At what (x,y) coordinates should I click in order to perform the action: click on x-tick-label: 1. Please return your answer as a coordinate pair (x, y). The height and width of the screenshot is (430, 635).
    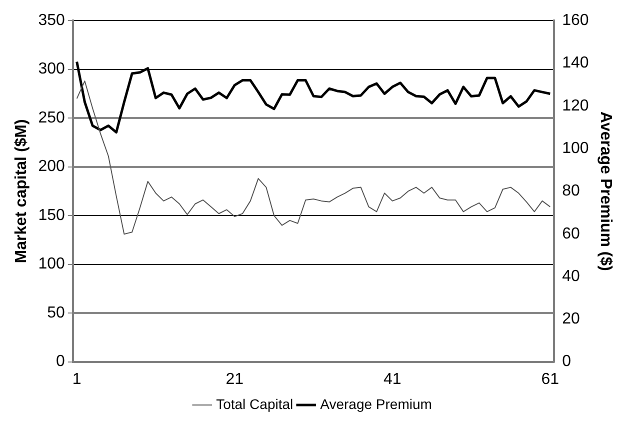
    Looking at the image, I should click on (77, 379).